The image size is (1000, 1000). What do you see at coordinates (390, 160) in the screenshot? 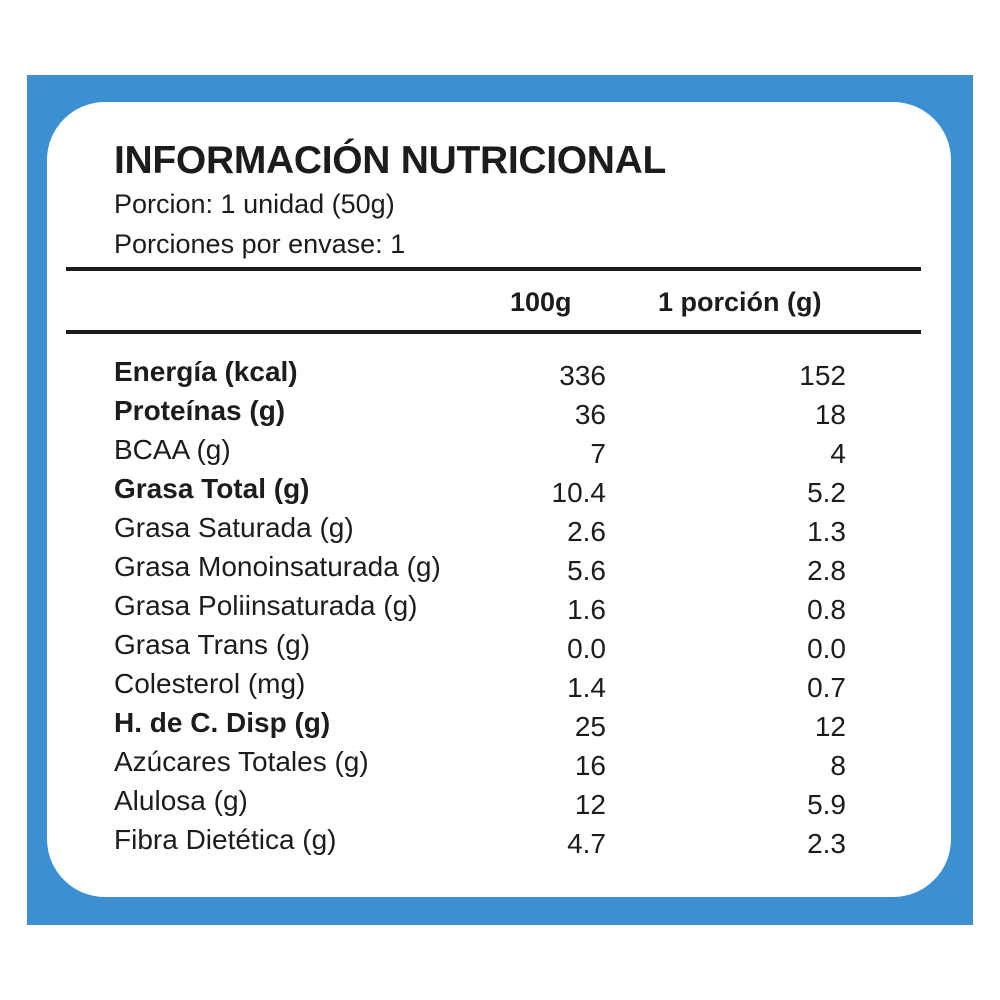
I see `label-title: INFORMACIÓN NUTRICIONAL` at bounding box center [390, 160].